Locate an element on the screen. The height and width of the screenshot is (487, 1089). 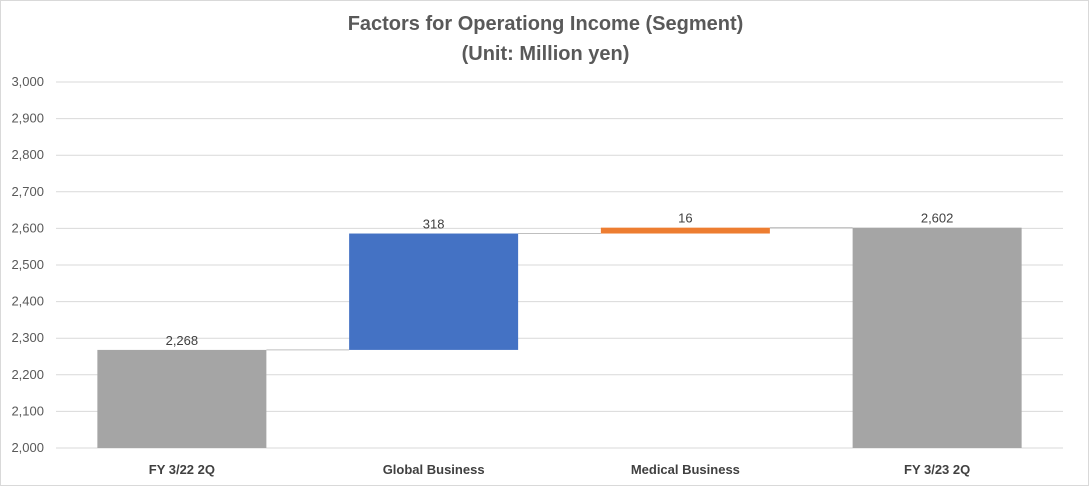
y-tick-label: 2,600 is located at coordinates (27, 227).